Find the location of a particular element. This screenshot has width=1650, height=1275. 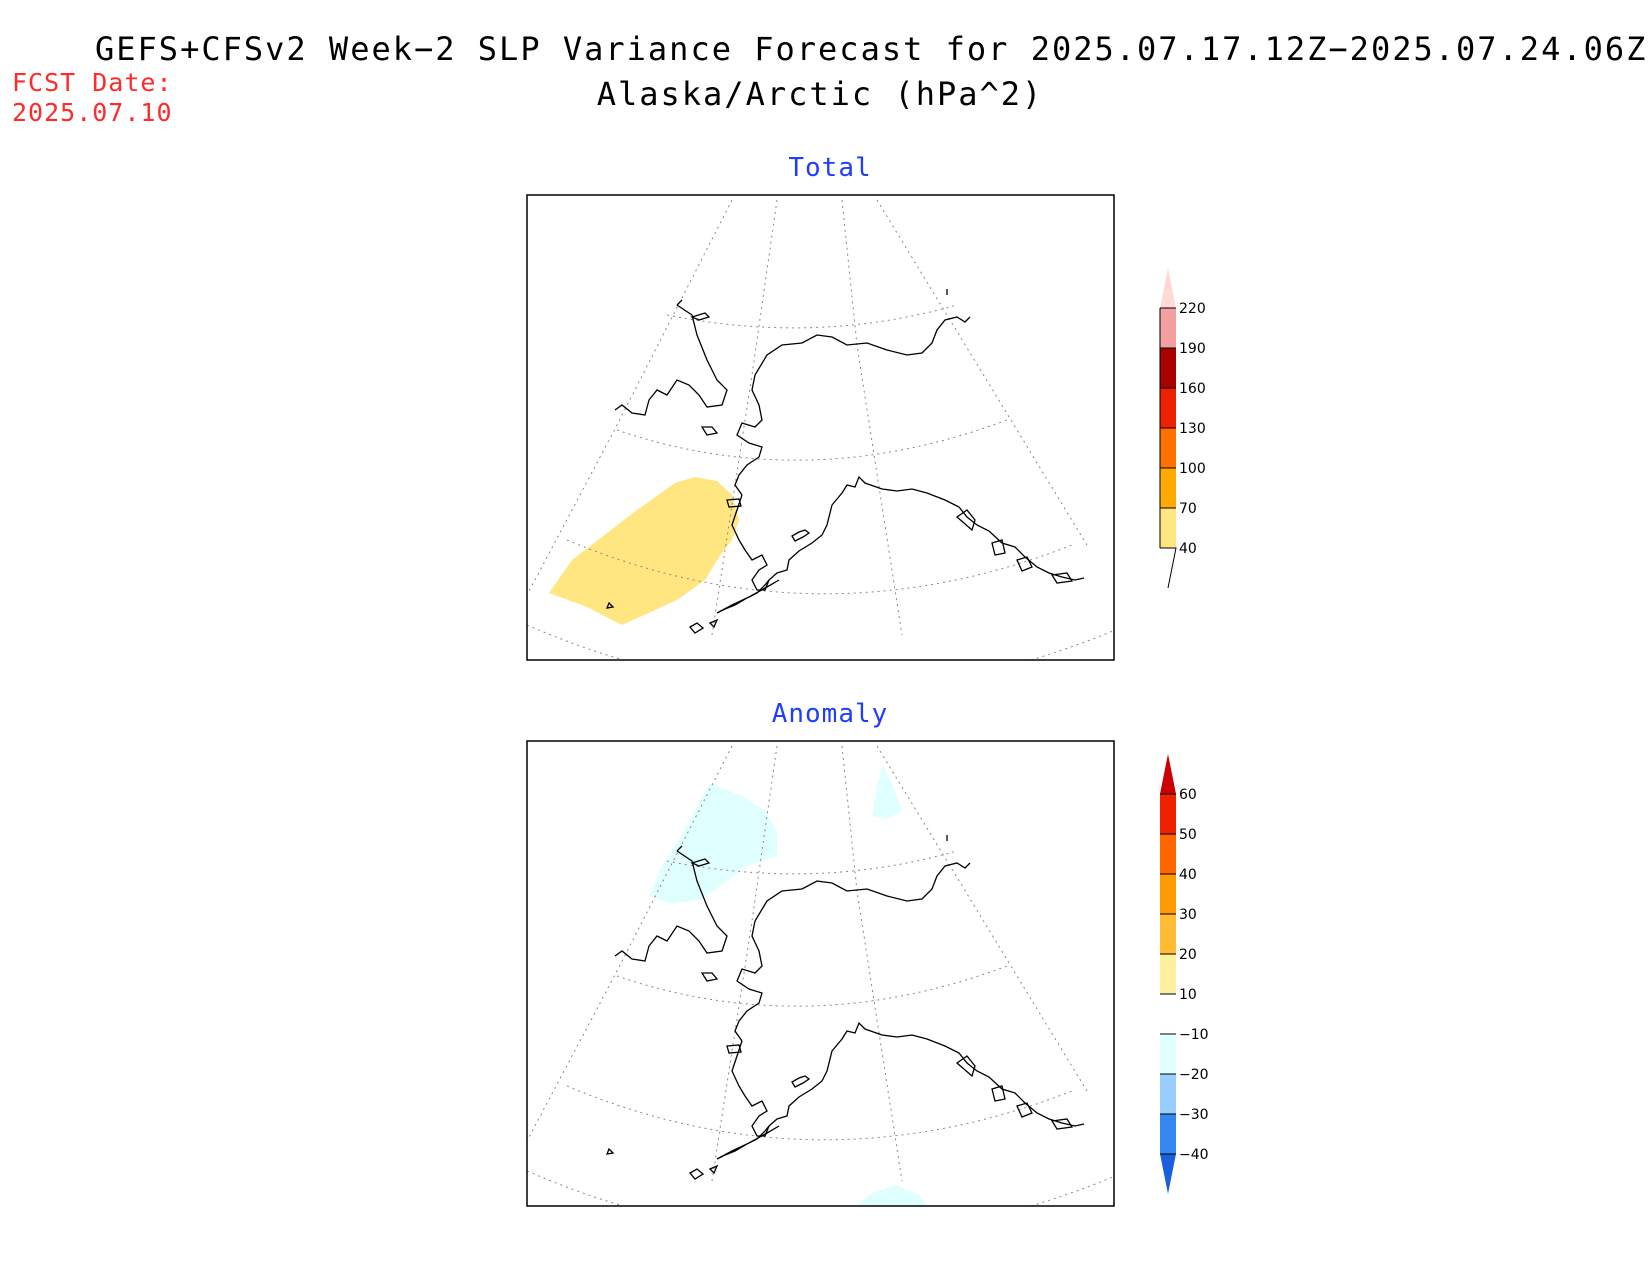

total-colorbar-label: 70 is located at coordinates (1188, 509).